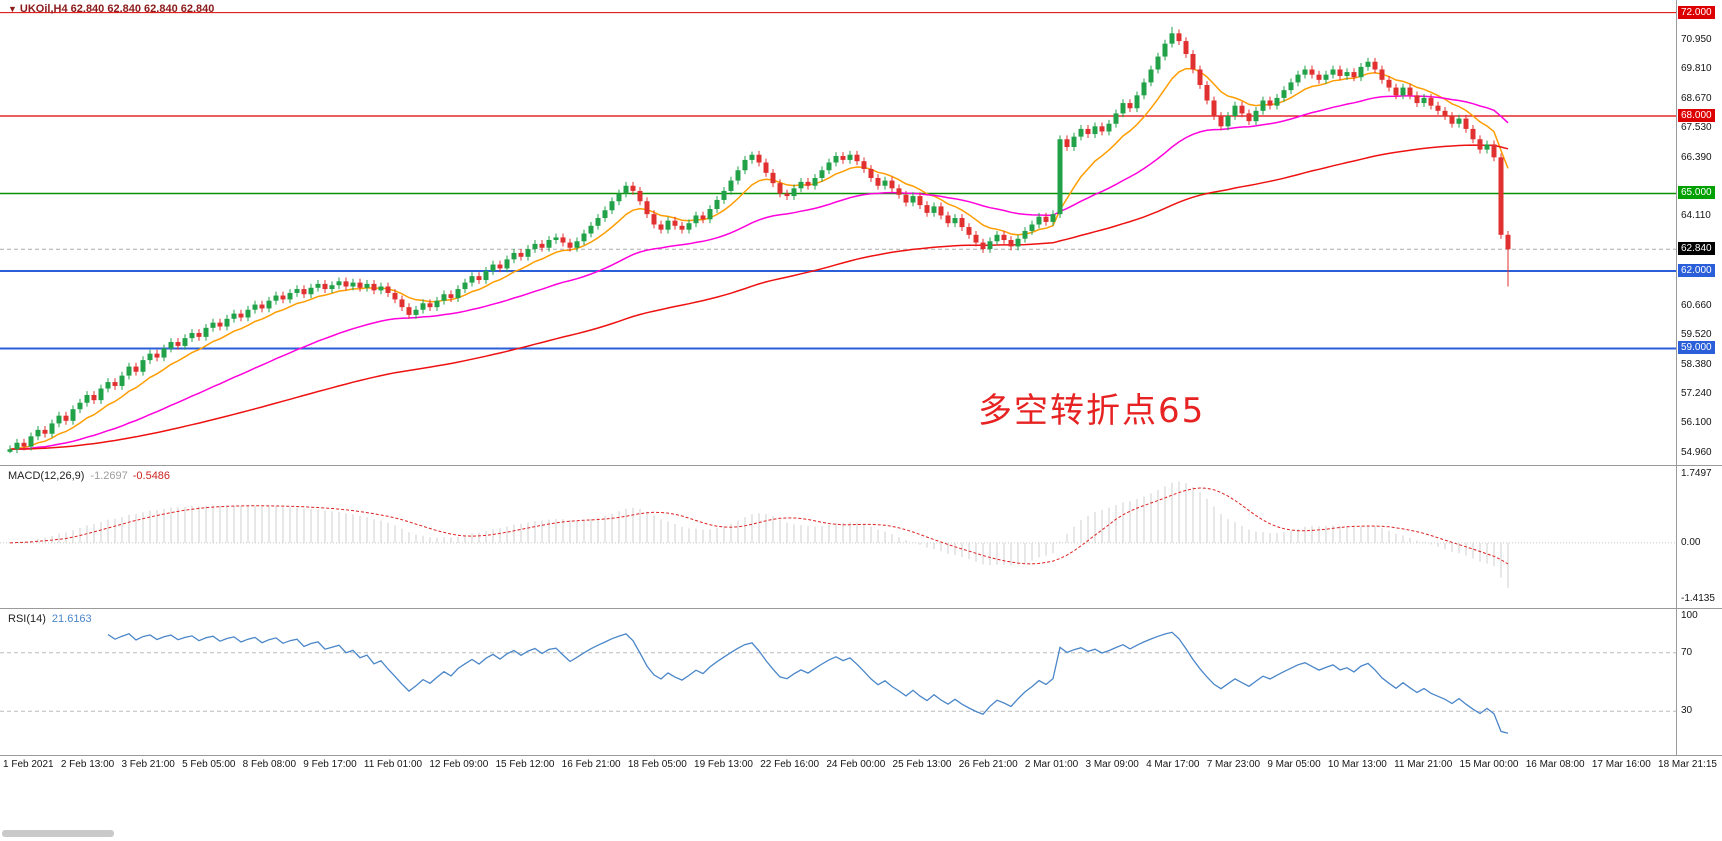 This screenshot has height=841, width=1722. What do you see at coordinates (1696, 305) in the screenshot?
I see `price-scale-tick: 60.660` at bounding box center [1696, 305].